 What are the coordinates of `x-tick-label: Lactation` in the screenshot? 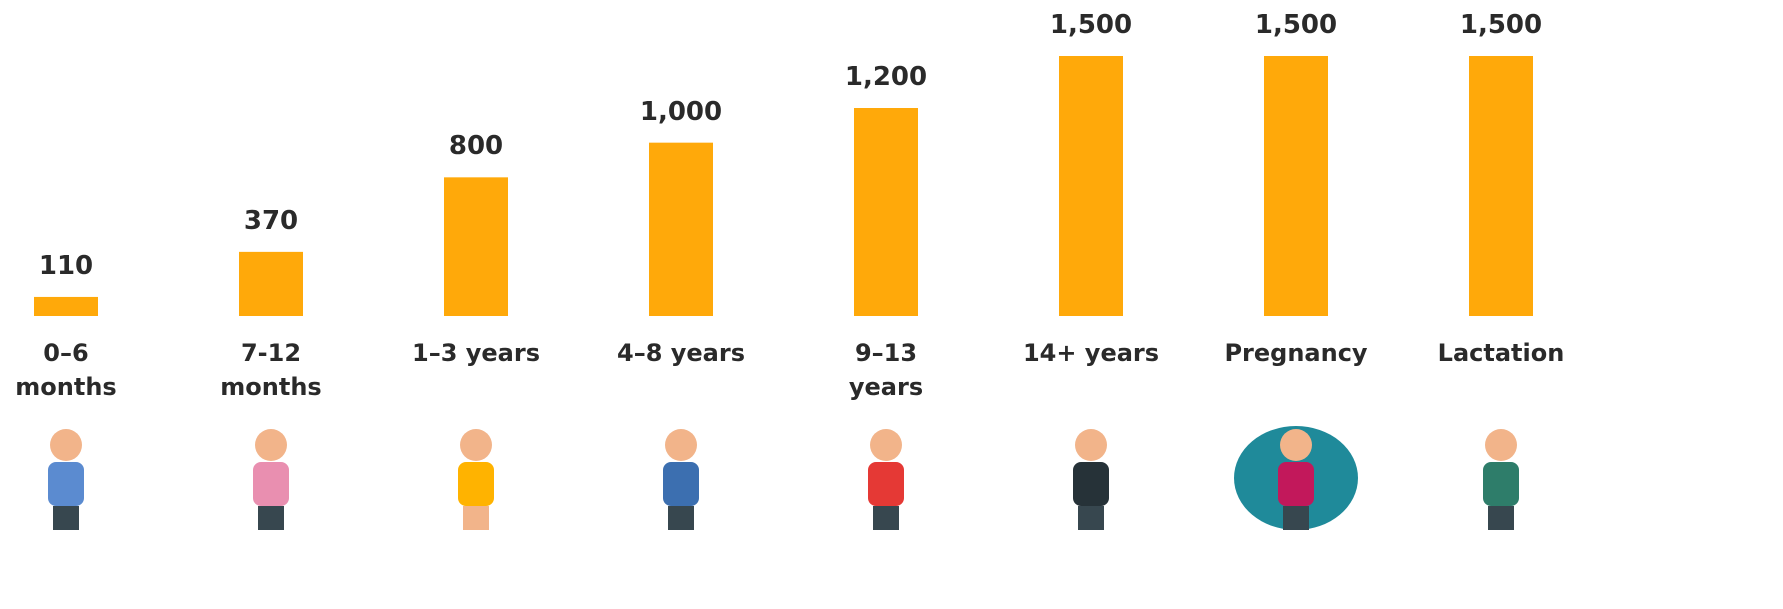 It's located at (1501, 353).